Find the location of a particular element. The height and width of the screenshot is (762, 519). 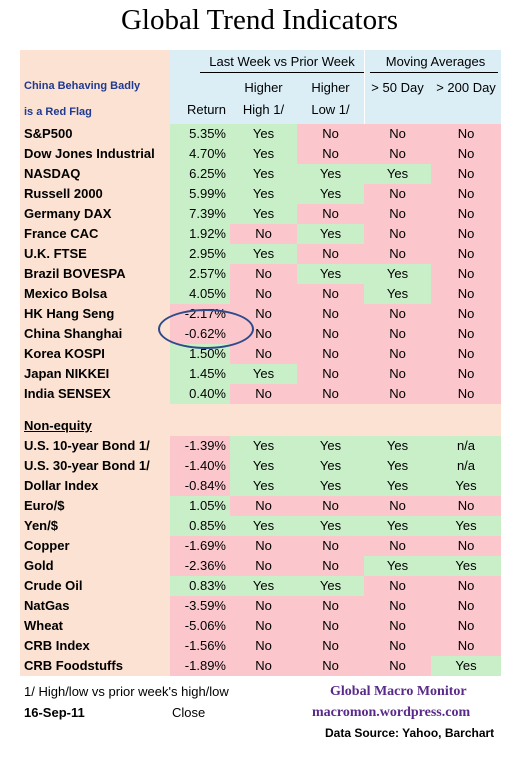

return-cell: -2.36% is located at coordinates (200, 566).